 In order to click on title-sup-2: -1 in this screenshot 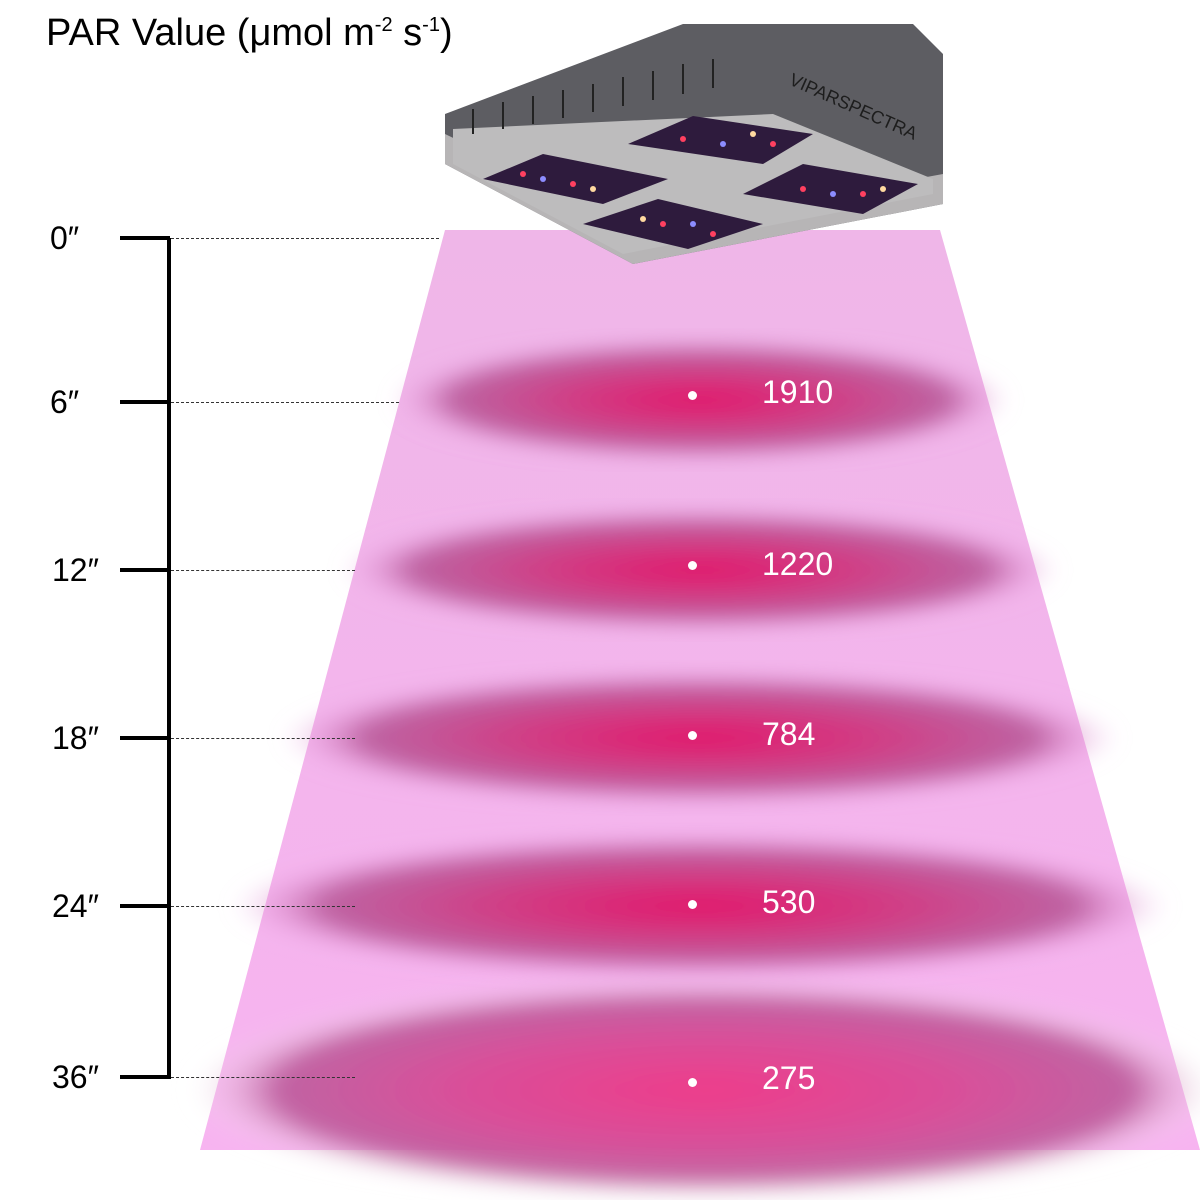, I will do `click(431, 25)`.